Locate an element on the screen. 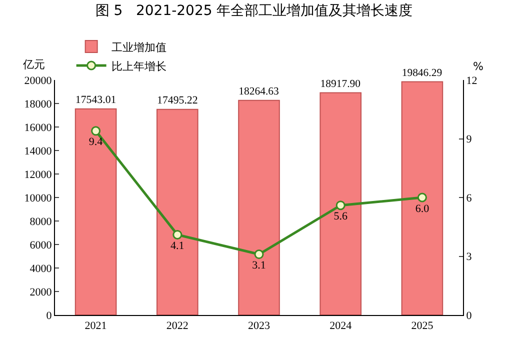 This screenshot has width=508, height=345. y-tick-label: 2000 is located at coordinates (41, 292).